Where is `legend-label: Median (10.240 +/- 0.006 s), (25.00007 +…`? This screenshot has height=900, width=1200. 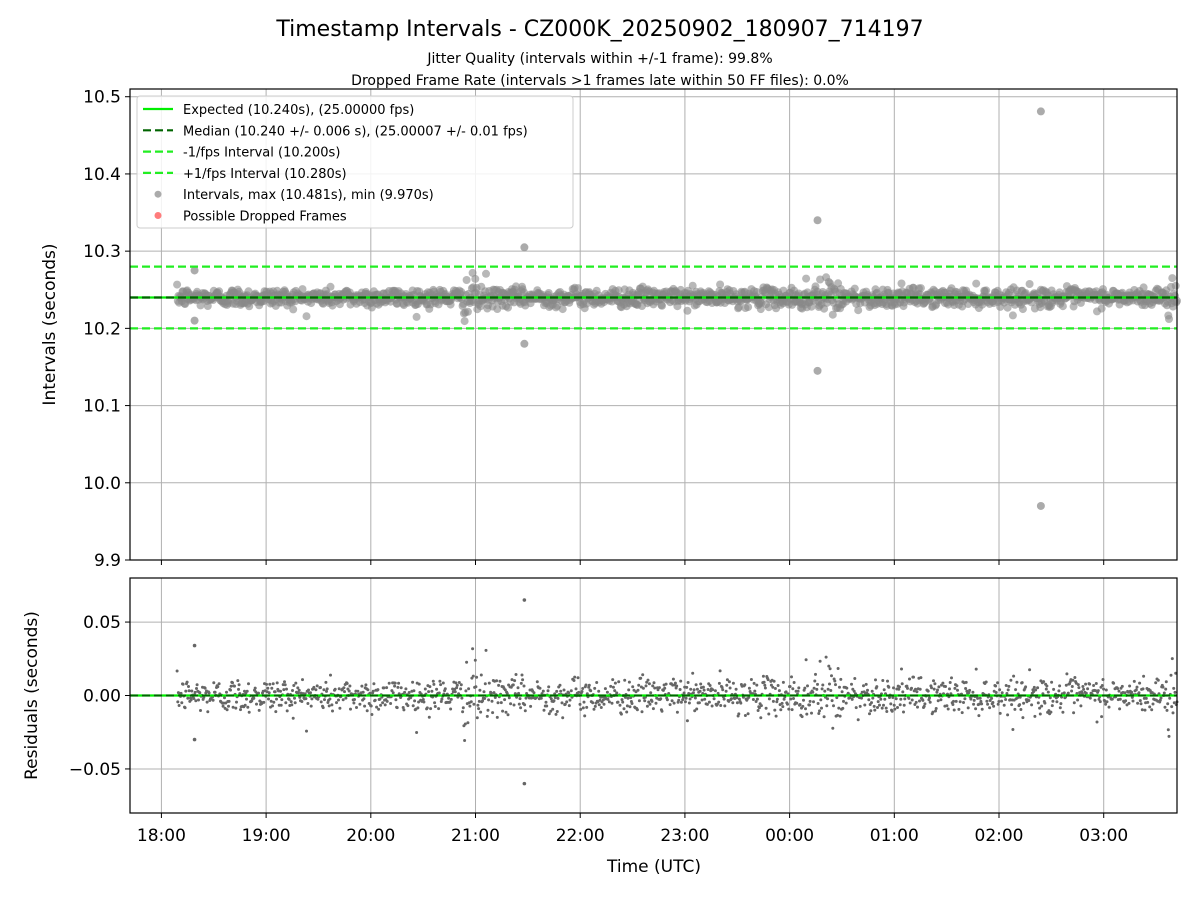
legend-label: Median (10.240 +/- 0.006 s), (25.00007 +… is located at coordinates (355, 131).